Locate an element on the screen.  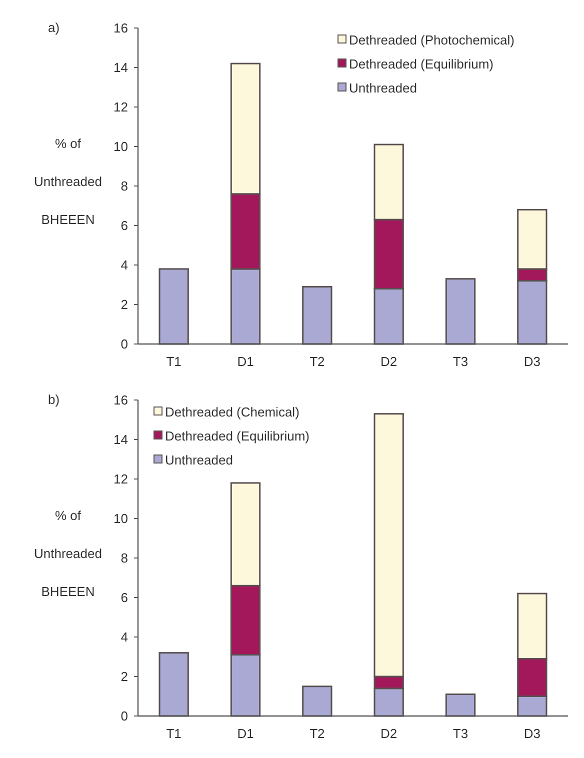
chart-title: a) is located at coordinates (54, 27).